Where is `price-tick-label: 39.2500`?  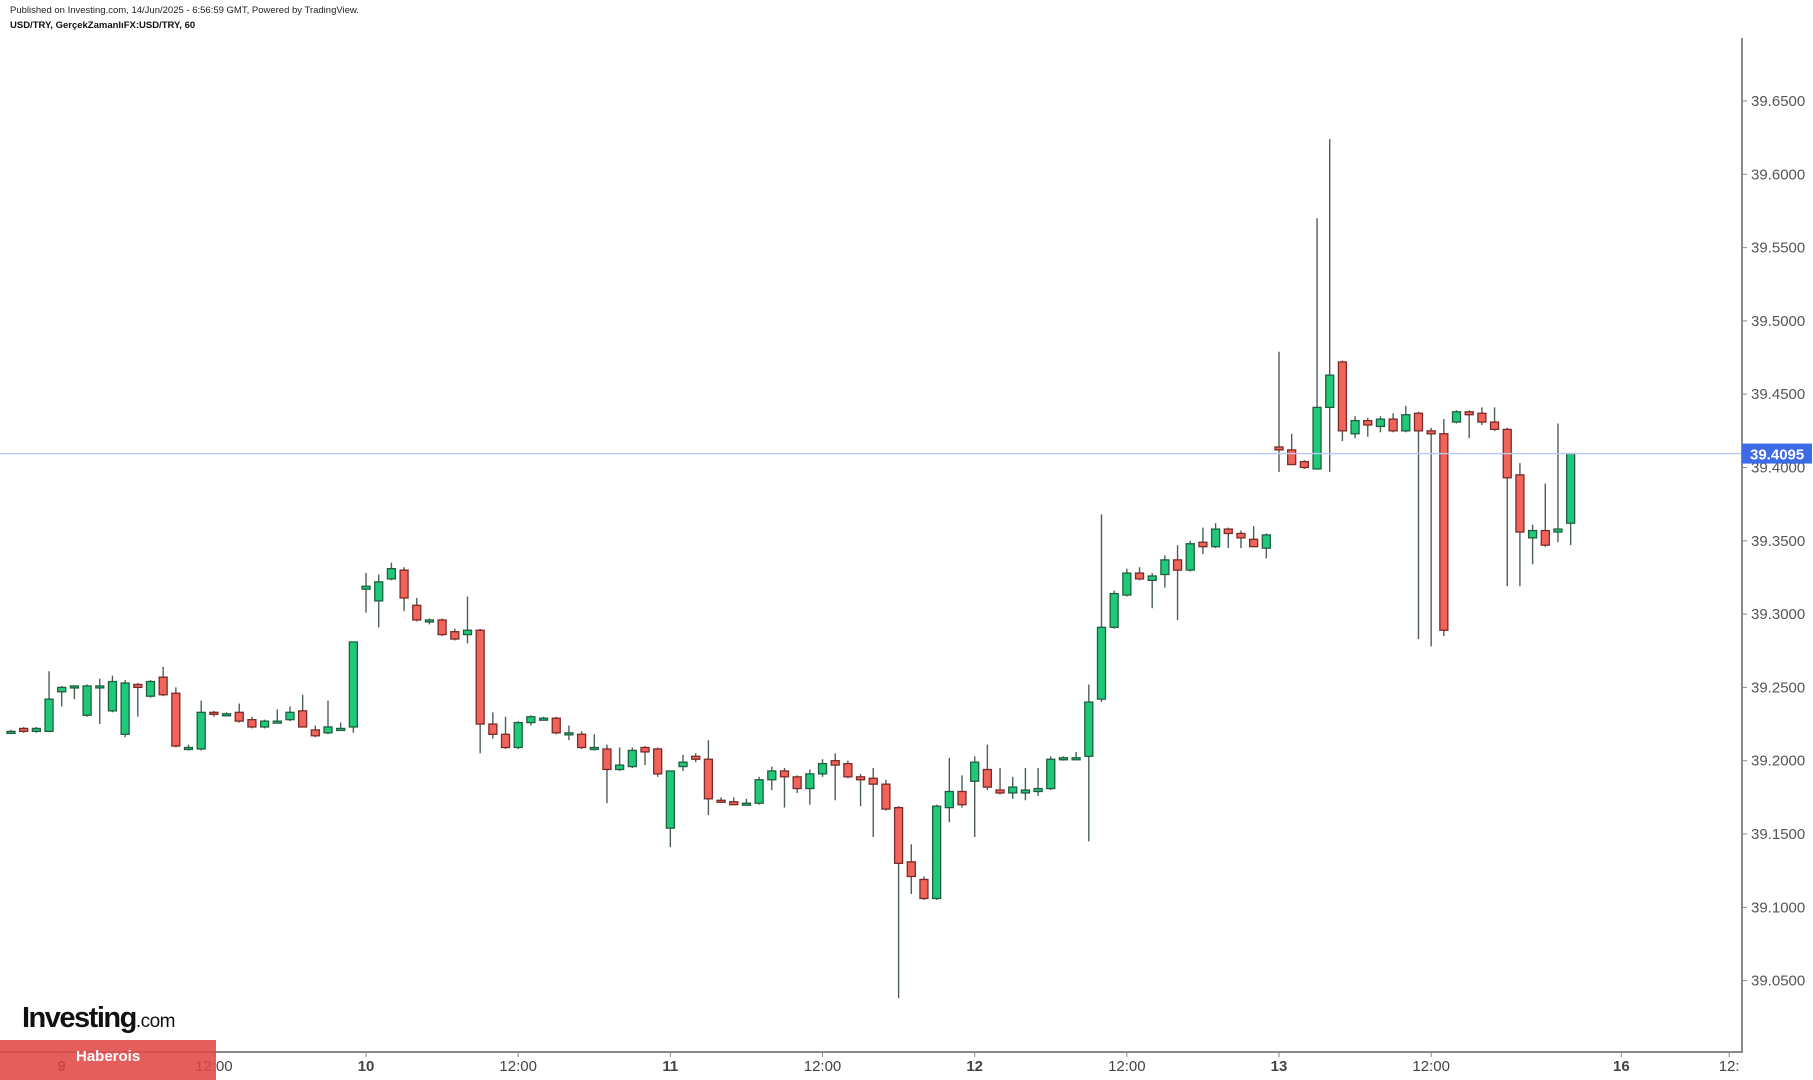 price-tick-label: 39.2500 is located at coordinates (1778, 687).